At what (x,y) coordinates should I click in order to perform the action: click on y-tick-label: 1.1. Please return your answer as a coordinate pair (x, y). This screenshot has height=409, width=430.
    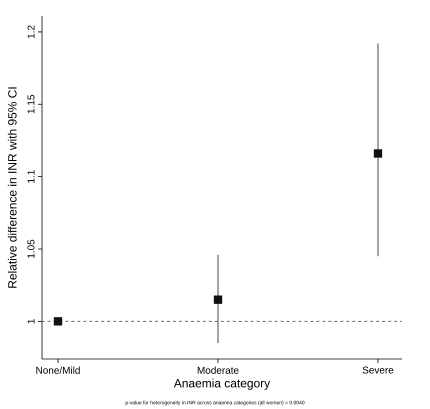
    Looking at the image, I should click on (31, 176).